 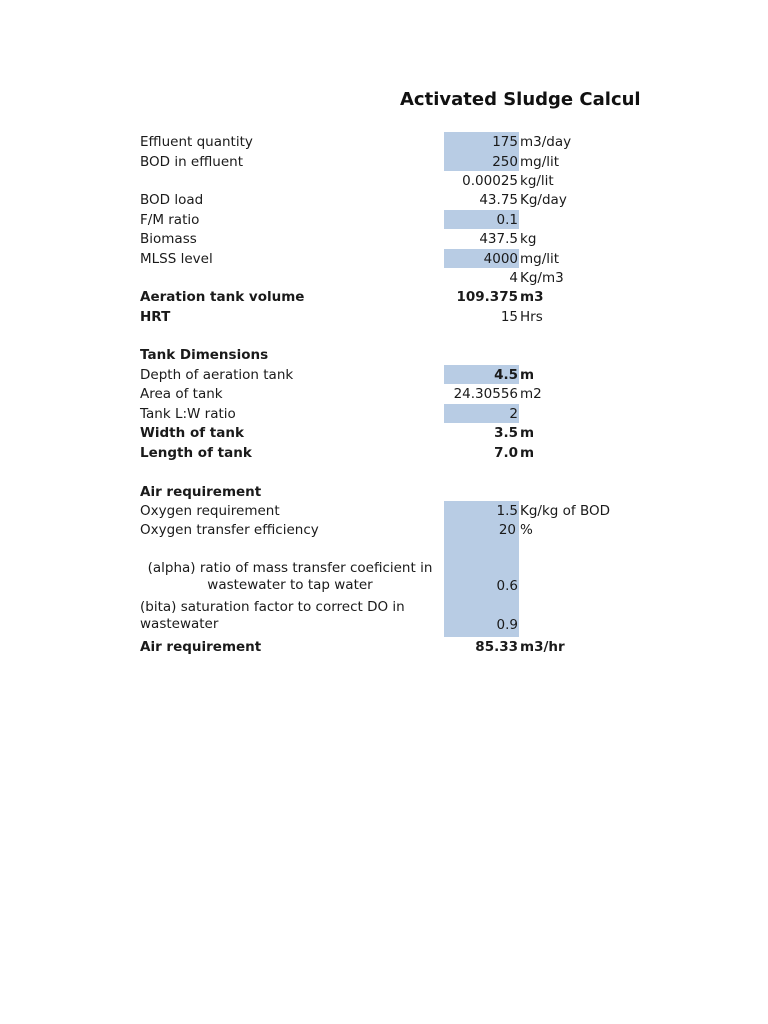 I want to click on label: BOD in effluent, so click(x=192, y=161).